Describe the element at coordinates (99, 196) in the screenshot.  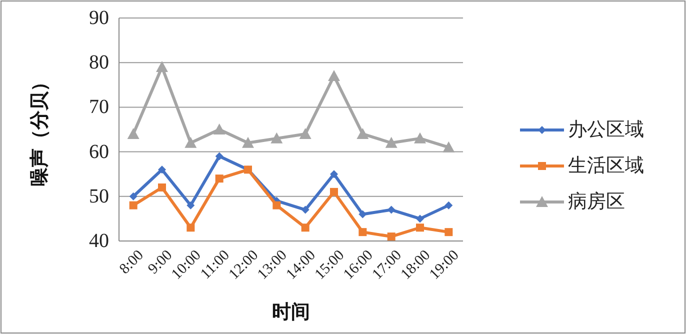
I see `y-tick-label: 50` at that location.